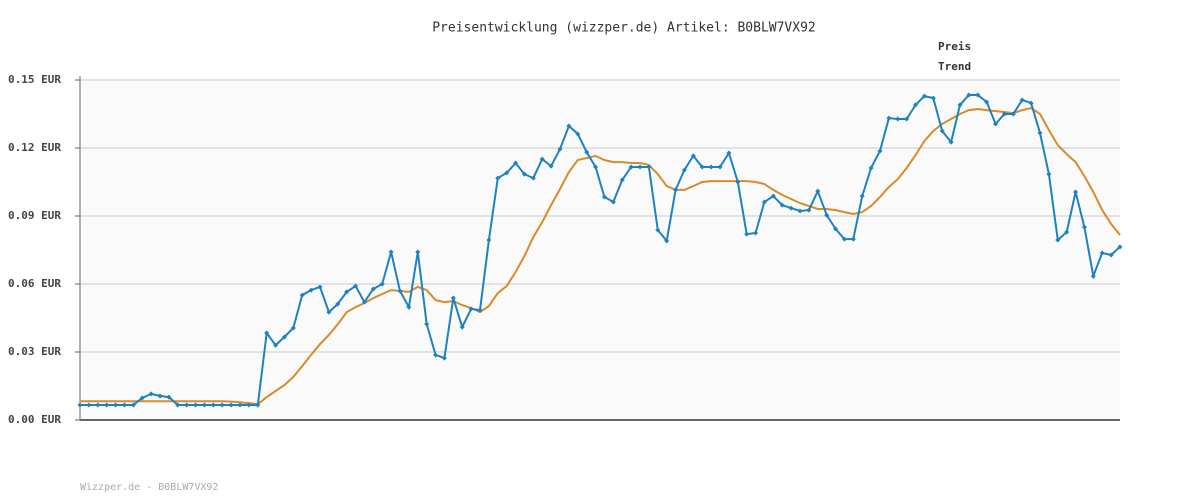  What do you see at coordinates (34, 419) in the screenshot?
I see `y-tick-label: 0.00 EUR` at bounding box center [34, 419].